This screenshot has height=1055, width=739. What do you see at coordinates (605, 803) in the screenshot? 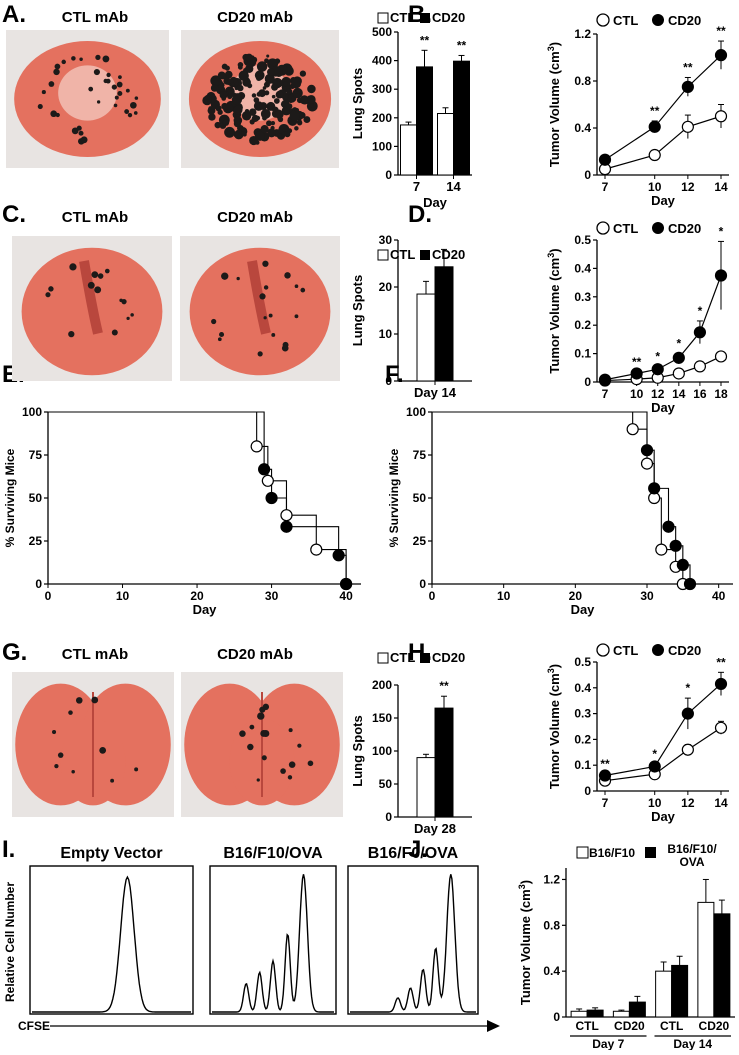
I see `chart-h-xtick-label: 7` at bounding box center [605, 803].